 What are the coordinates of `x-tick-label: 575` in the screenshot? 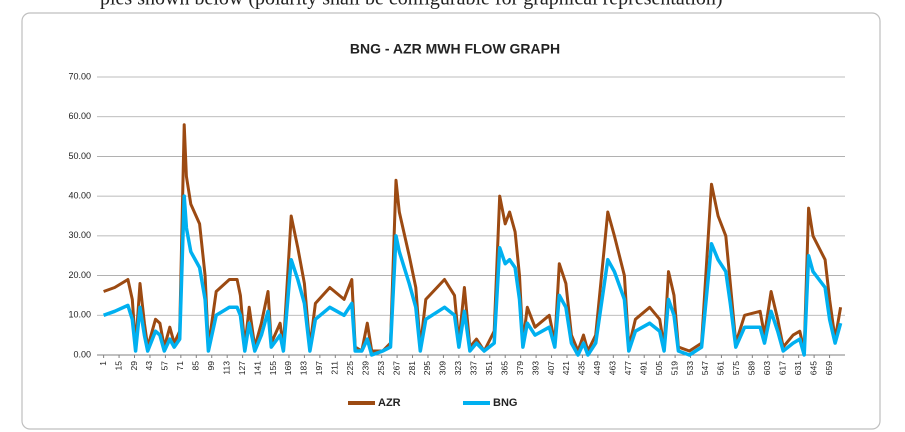 It's located at (736, 368).